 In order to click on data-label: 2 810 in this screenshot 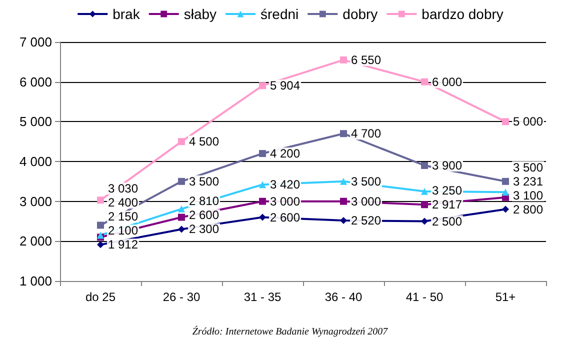, I will do `click(204, 201)`.